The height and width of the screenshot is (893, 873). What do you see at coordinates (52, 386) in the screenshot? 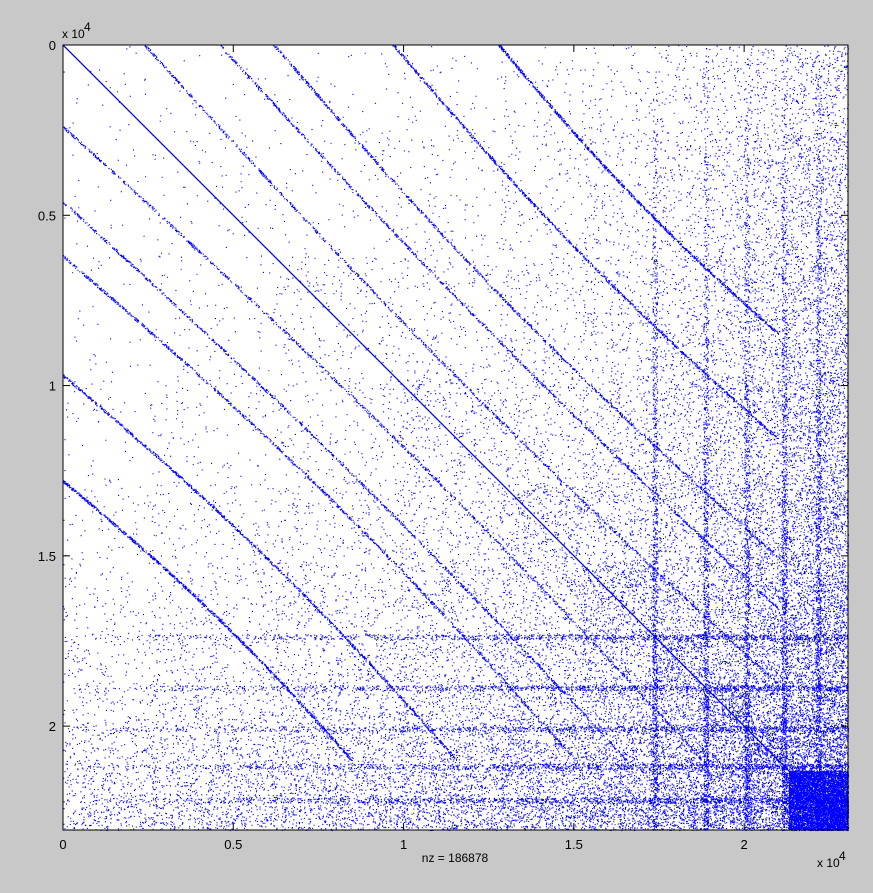
I see `y-tick-label: 1` at bounding box center [52, 386].